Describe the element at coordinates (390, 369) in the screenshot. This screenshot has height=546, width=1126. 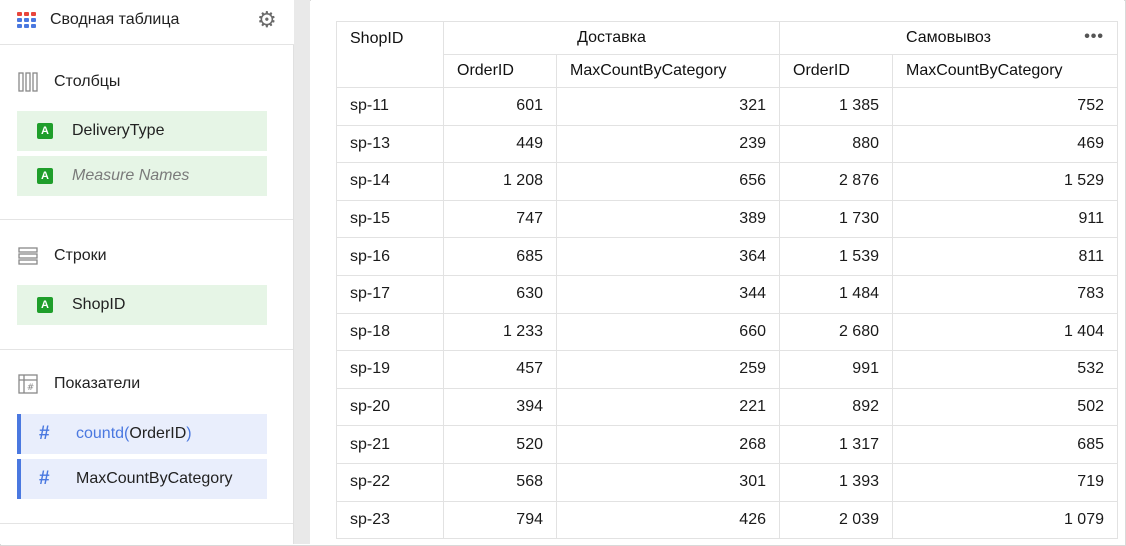
I see `row-label-cell: sp-19` at that location.